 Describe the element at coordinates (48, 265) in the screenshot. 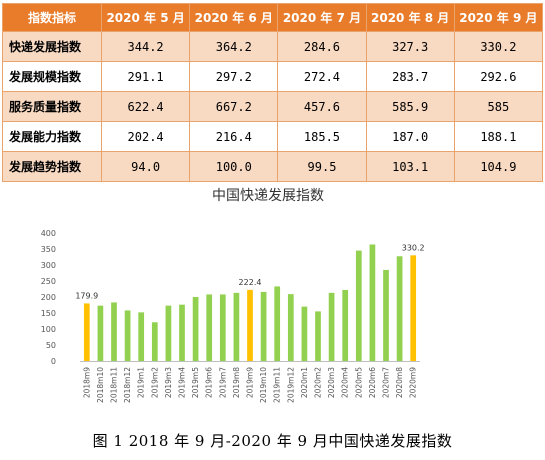

I see `y-tick-label: 300` at that location.